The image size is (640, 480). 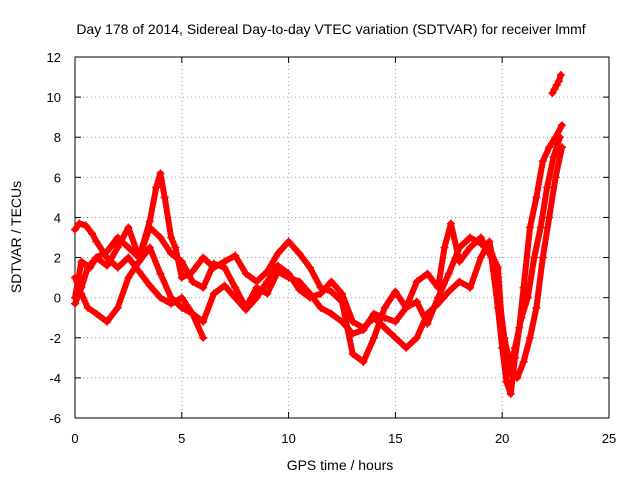 What do you see at coordinates (395, 438) in the screenshot?
I see `x-tick-label: 15` at bounding box center [395, 438].